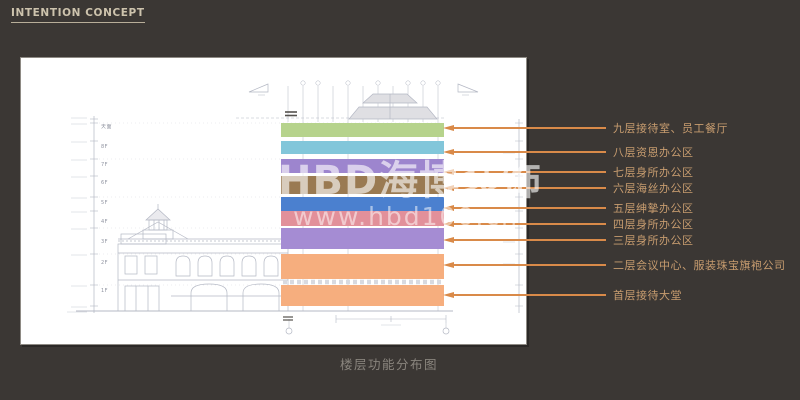 The width and height of the screenshot is (800, 400). I want to click on floor-label-text: 二层会议中心、服装珠宝旗袍公司, so click(699, 265).